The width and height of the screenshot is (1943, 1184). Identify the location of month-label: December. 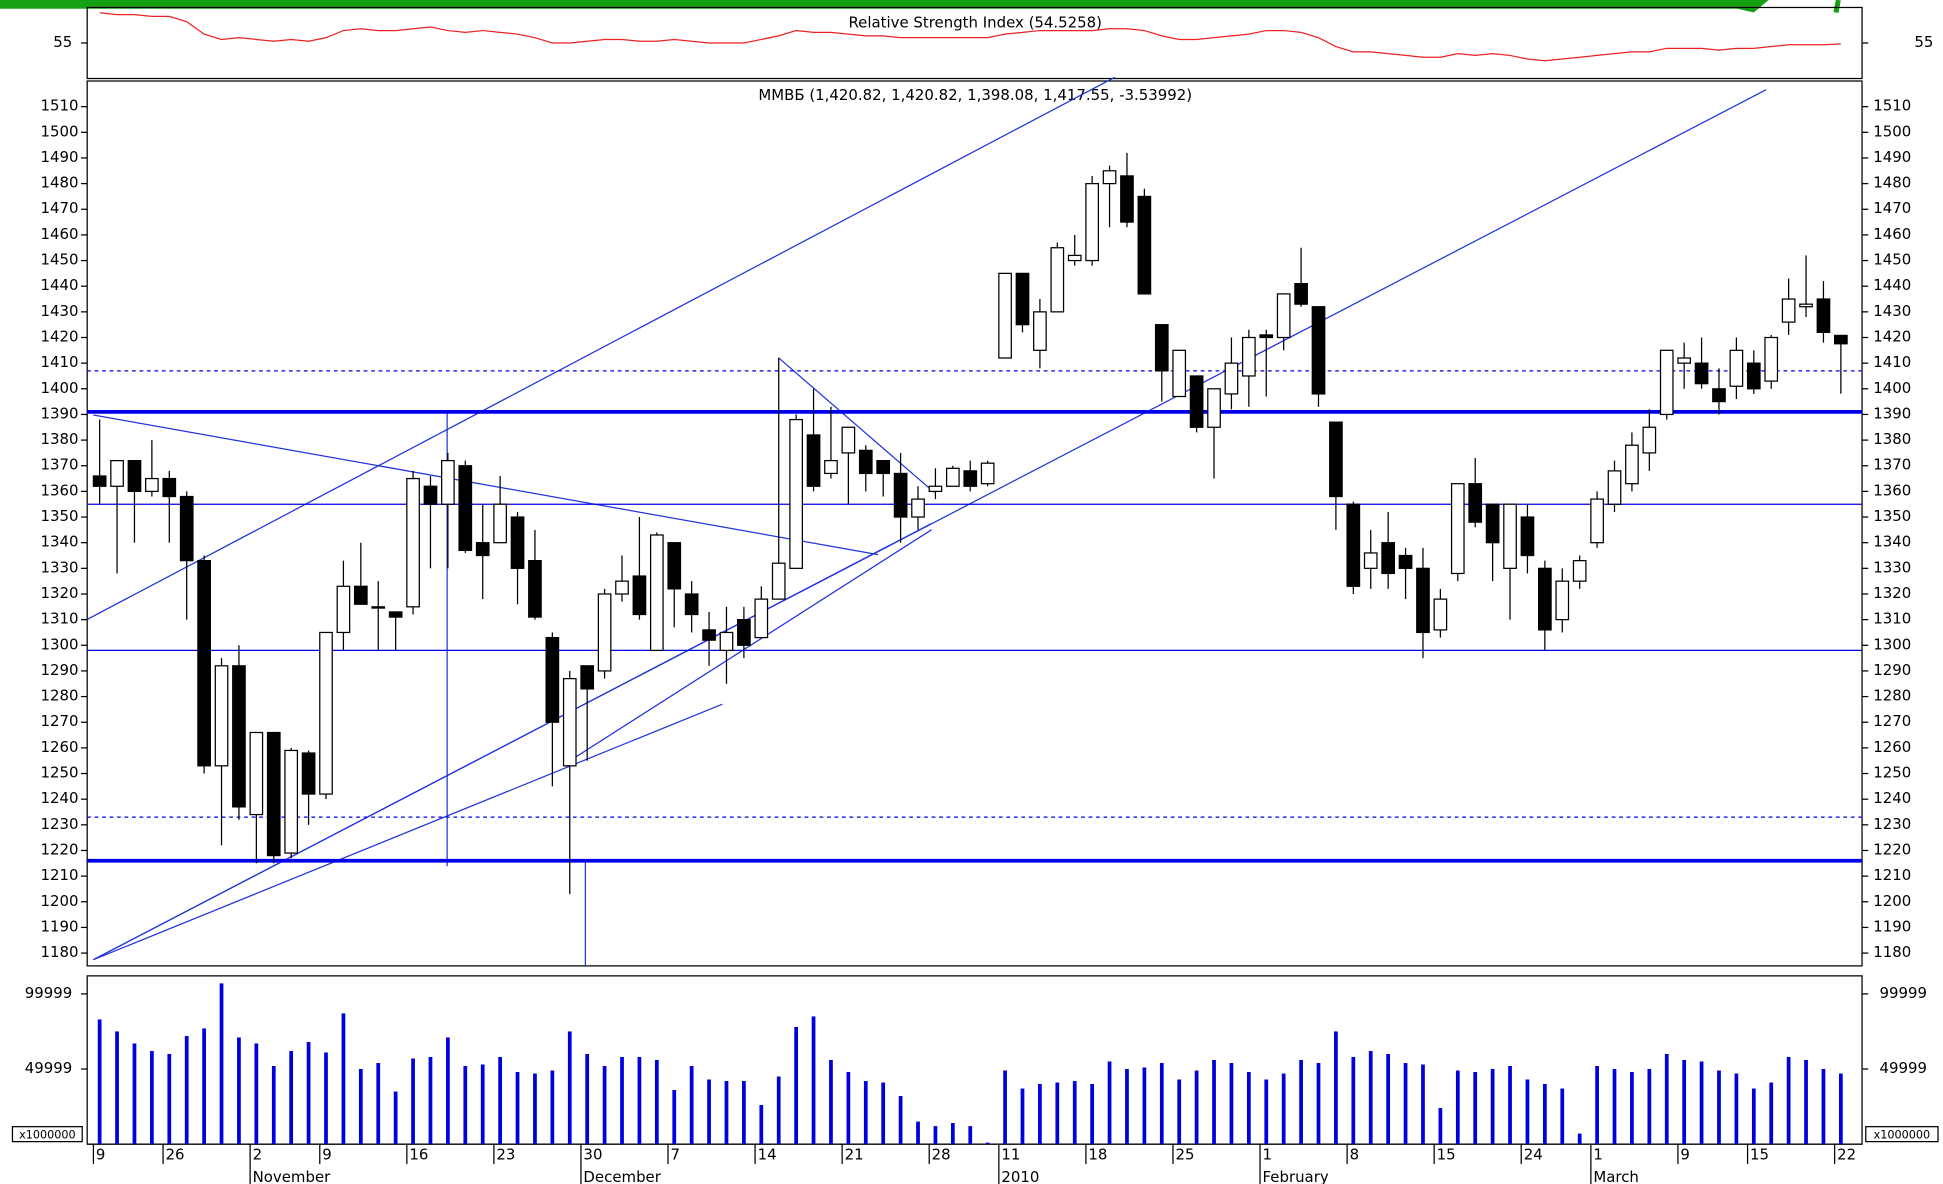
(622, 1176).